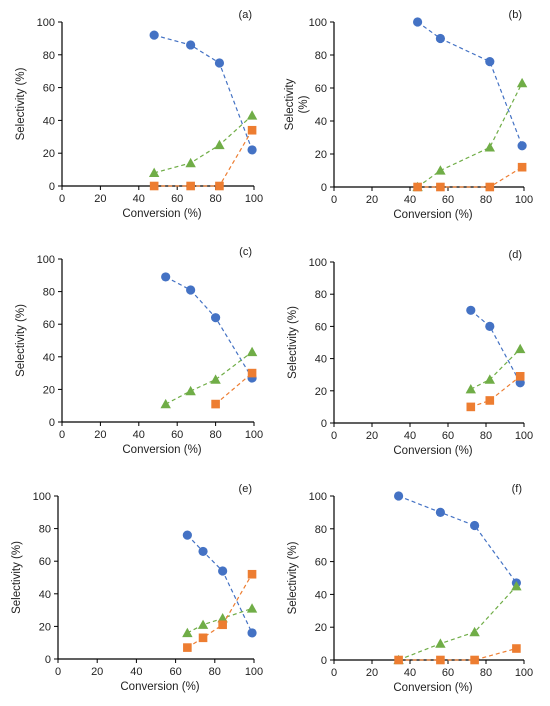  What do you see at coordinates (517, 489) in the screenshot?
I see `panel-label: (f)` at bounding box center [517, 489].